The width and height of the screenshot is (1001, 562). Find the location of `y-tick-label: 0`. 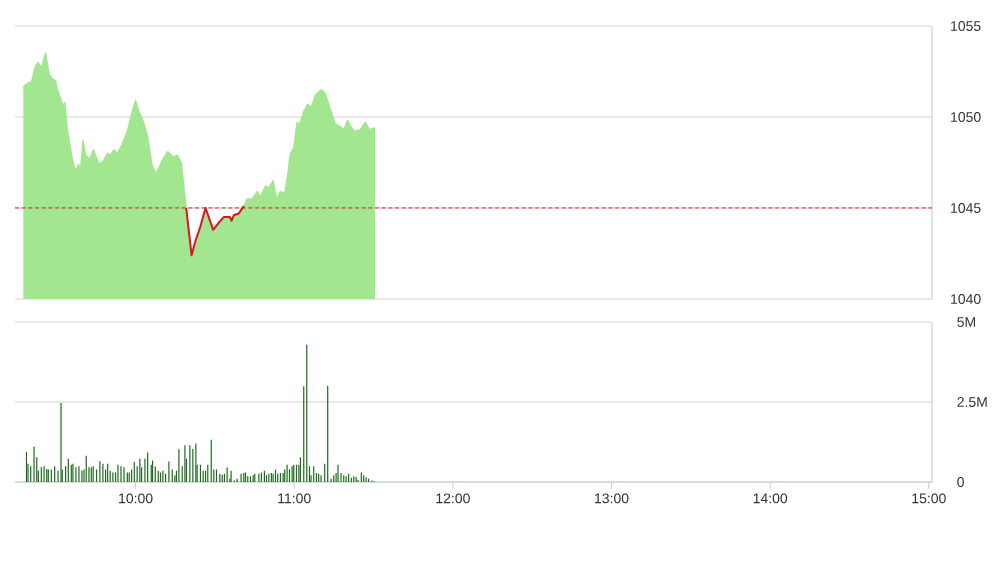

y-tick-label: 0 is located at coordinates (960, 482).